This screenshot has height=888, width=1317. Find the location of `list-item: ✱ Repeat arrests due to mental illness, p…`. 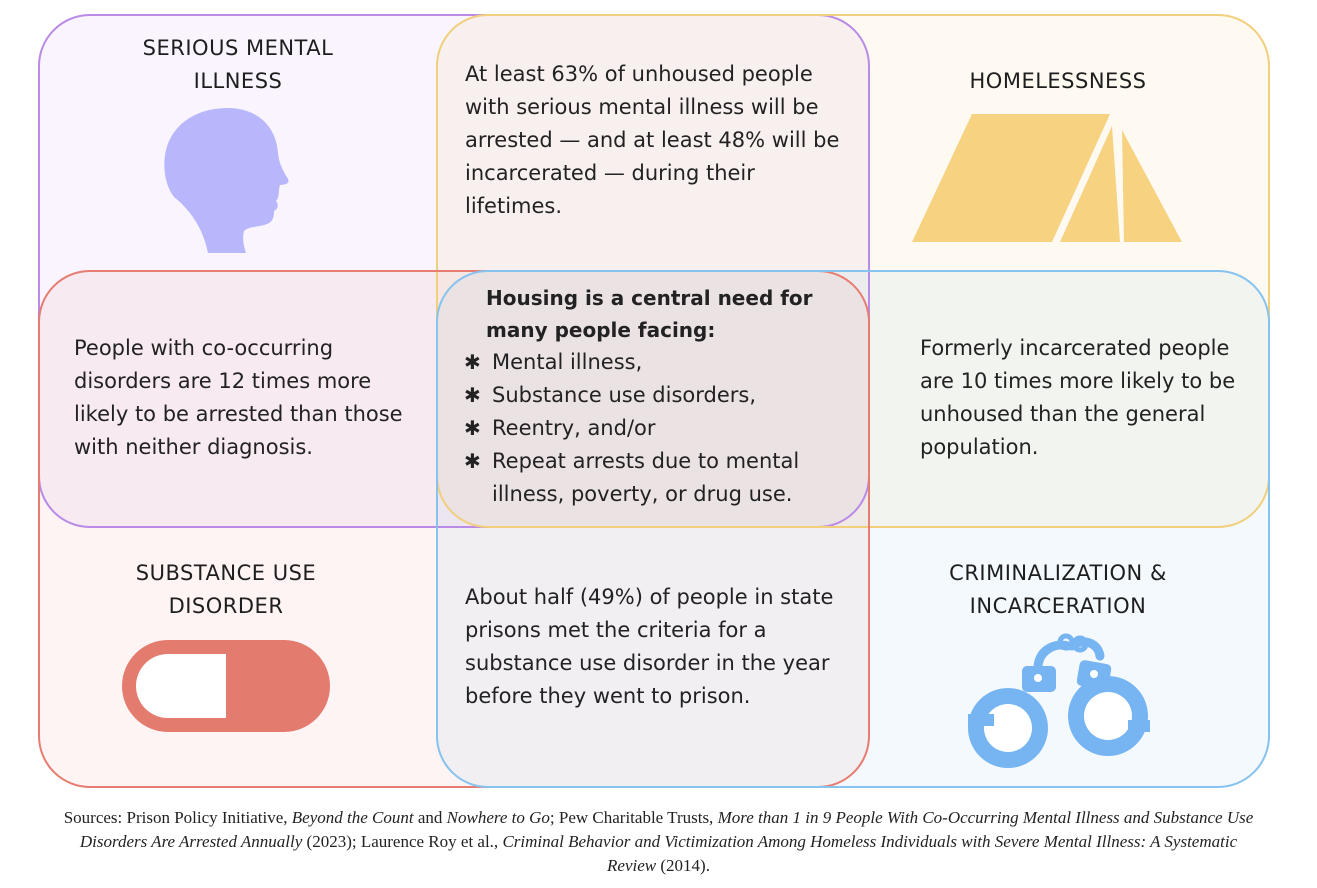

list-item: ✱ Repeat arrests due to mental illness, p… is located at coordinates (649, 478).